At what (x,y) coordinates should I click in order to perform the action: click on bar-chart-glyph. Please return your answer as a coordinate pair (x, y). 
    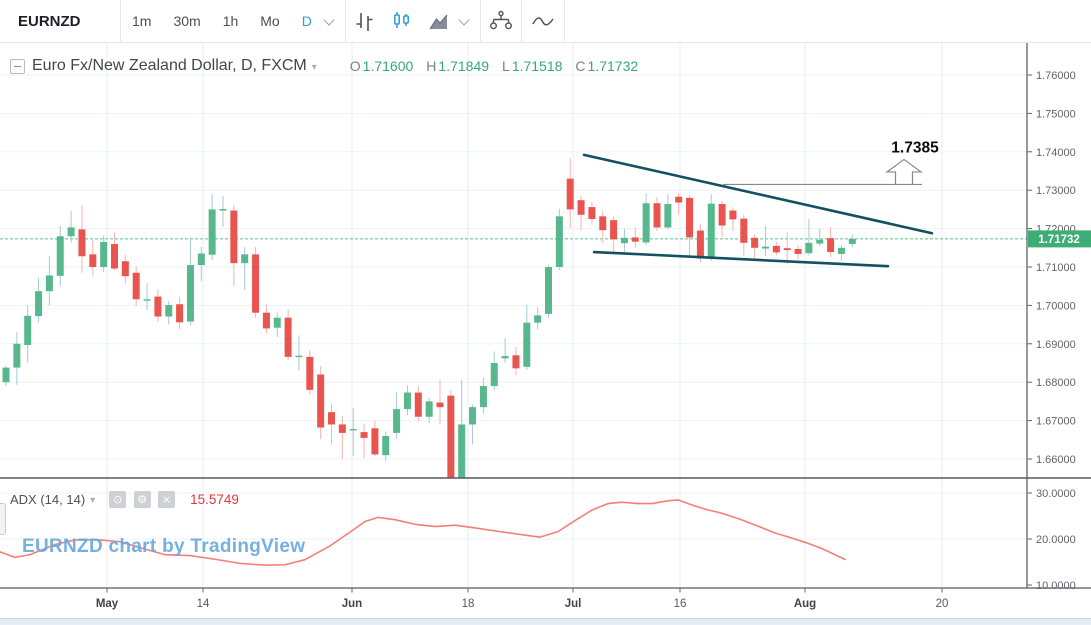
    Looking at the image, I should click on (364, 21).